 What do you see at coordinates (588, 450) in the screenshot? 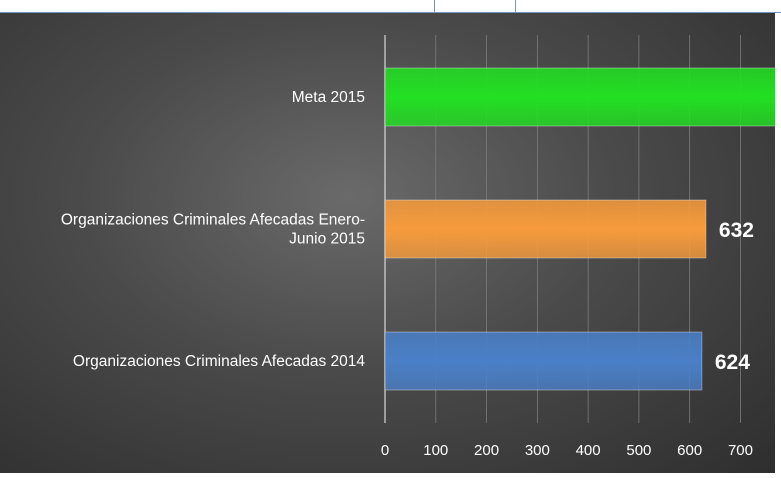
I see `x-tick-label: 400` at bounding box center [588, 450].